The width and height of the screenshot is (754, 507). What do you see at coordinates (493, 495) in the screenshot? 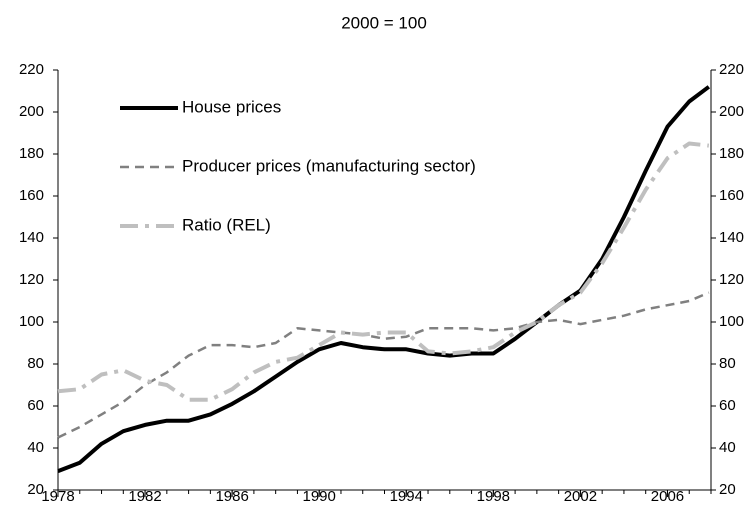
I see `x-tick-label: 1998` at bounding box center [493, 495].